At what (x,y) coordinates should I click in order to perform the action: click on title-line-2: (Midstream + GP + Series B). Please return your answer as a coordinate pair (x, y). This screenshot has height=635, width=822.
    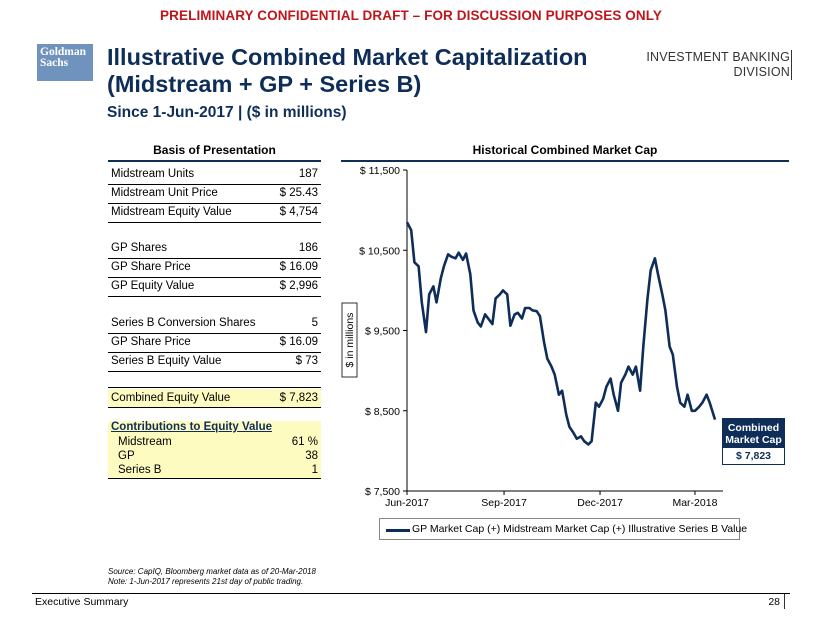
    Looking at the image, I should click on (264, 84).